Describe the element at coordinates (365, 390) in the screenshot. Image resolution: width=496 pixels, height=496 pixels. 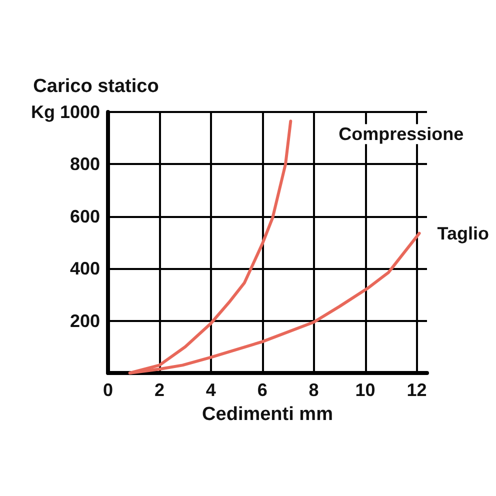
I see `x-tick-label: 10` at that location.